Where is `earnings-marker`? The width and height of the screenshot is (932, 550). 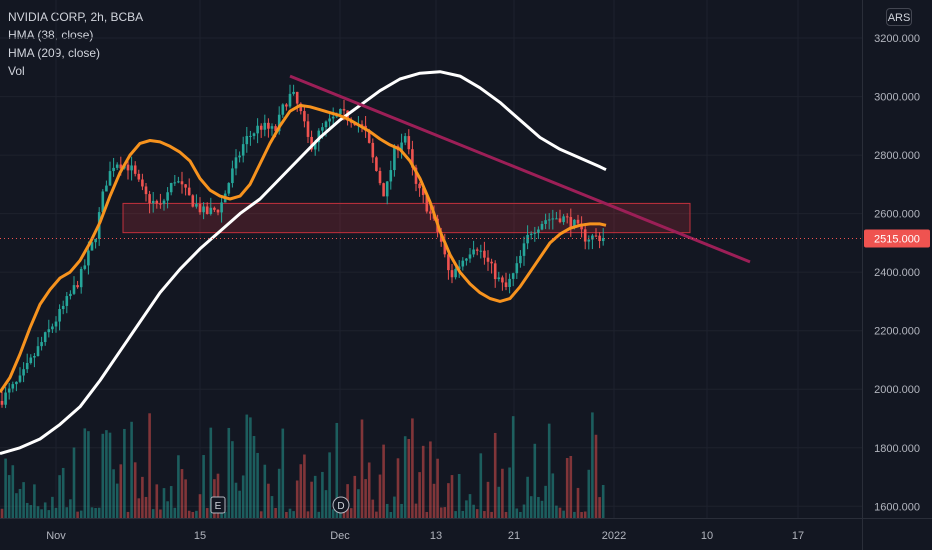 earnings-marker is located at coordinates (218, 505).